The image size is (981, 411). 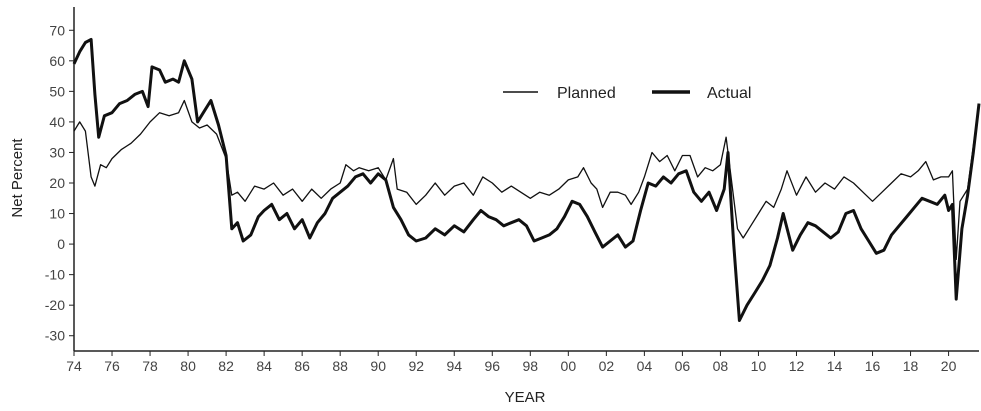 I want to click on legend: Planned Actual, so click(x=627, y=93).